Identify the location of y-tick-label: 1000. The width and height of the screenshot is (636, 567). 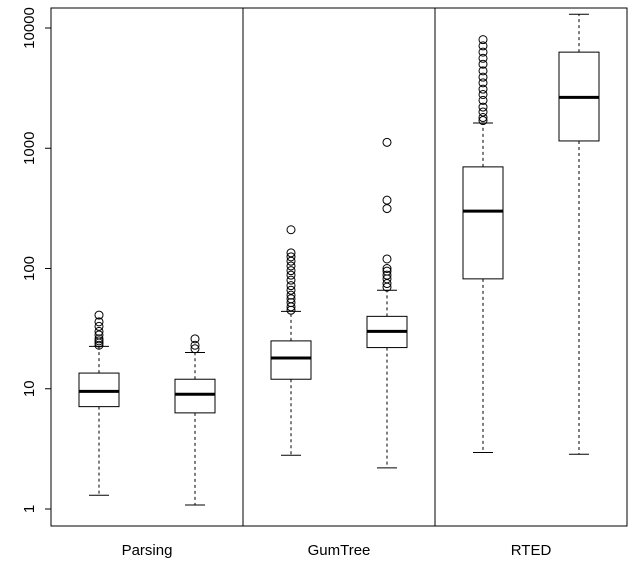
(29, 148).